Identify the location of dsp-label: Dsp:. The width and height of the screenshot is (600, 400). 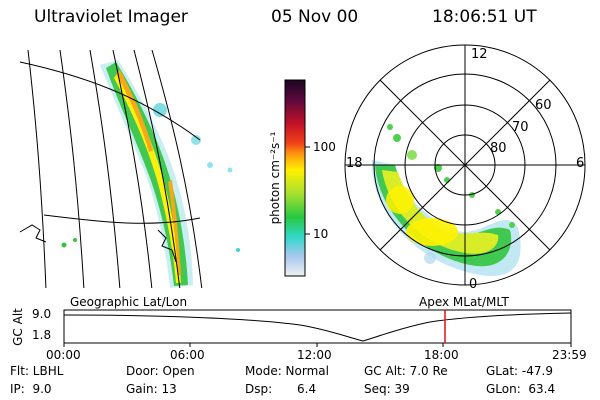
(259, 389).